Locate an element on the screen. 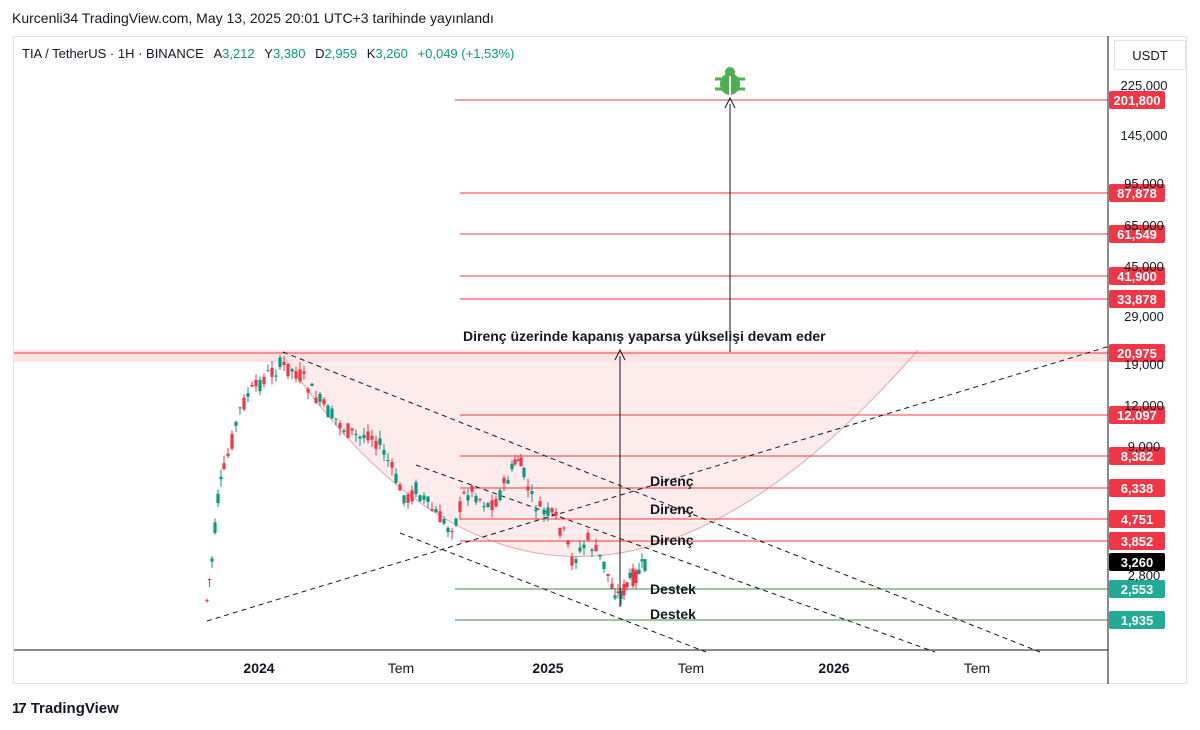 Image resolution: width=1200 pixels, height=730 pixels. price-level-label: 201,800 is located at coordinates (1137, 100).